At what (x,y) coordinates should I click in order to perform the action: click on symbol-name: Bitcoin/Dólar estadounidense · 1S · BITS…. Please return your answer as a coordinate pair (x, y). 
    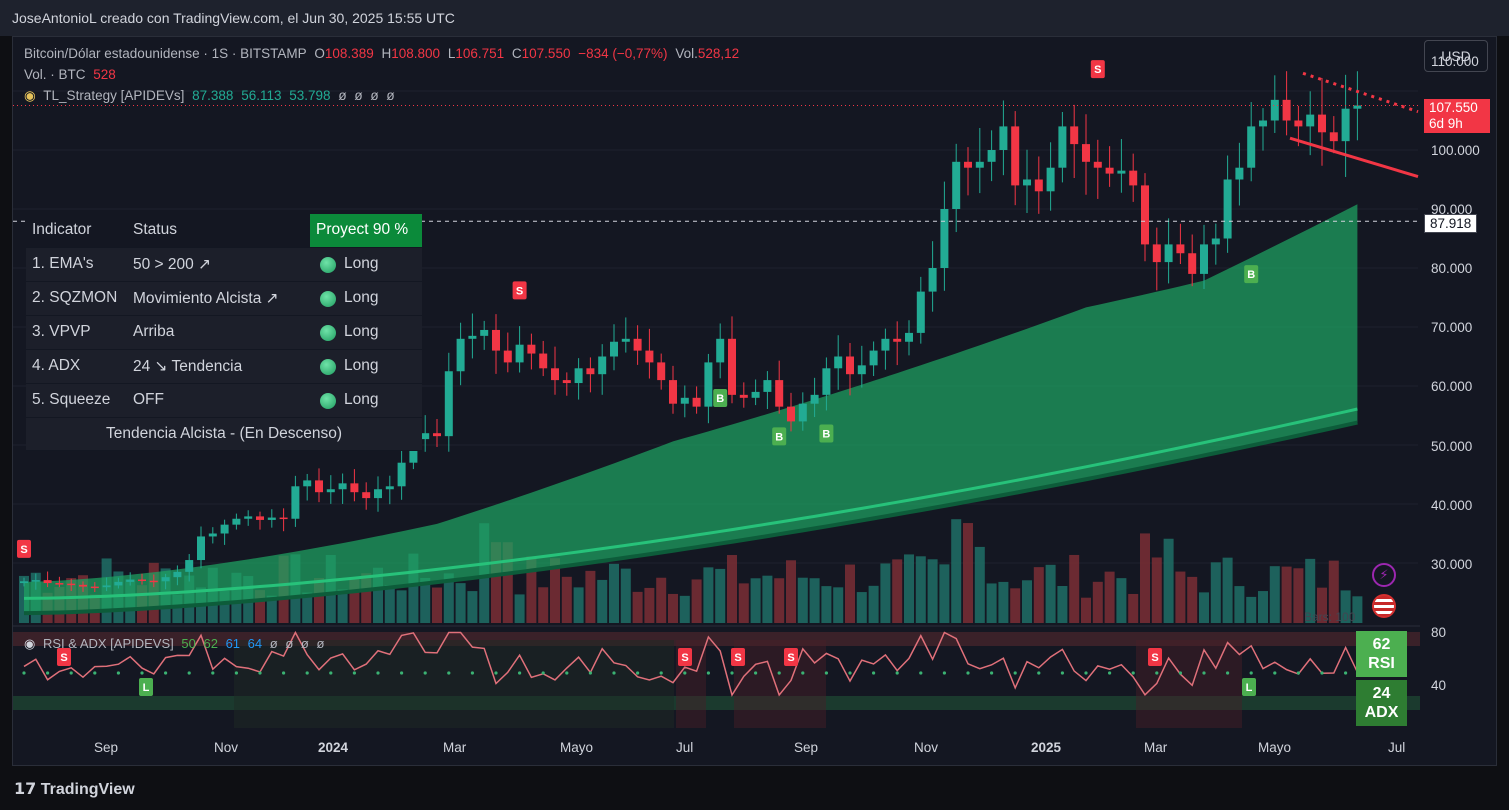
    Looking at the image, I should click on (165, 53).